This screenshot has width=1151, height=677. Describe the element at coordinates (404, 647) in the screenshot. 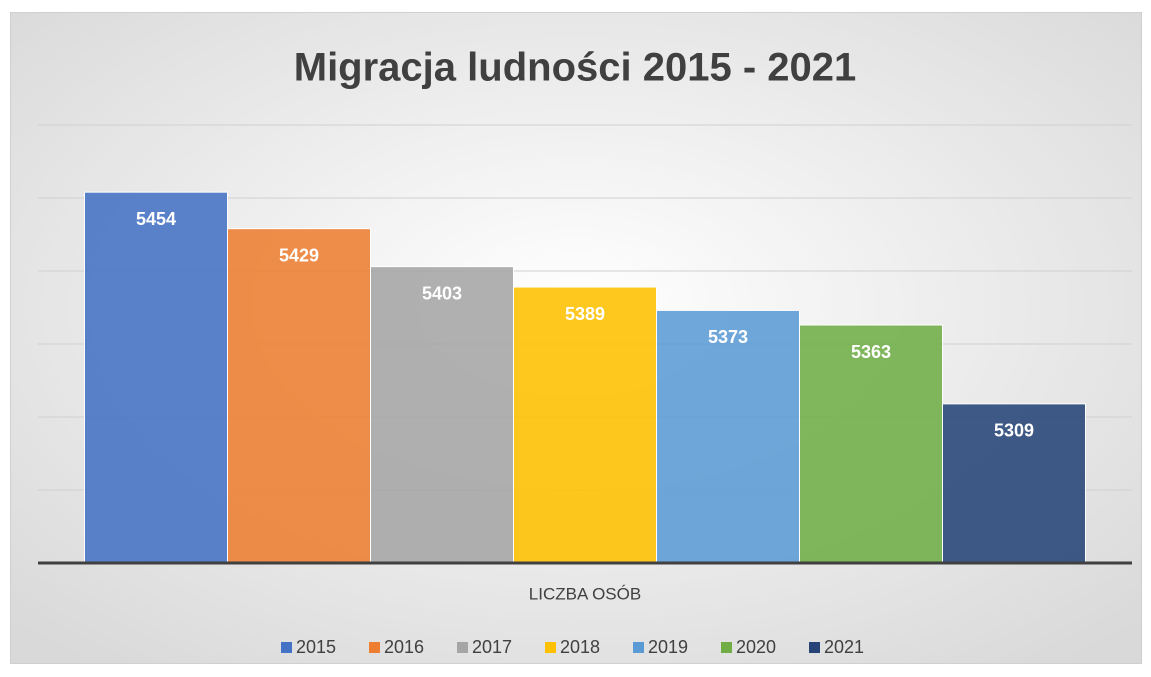

I see `legend-label: 2016` at that location.